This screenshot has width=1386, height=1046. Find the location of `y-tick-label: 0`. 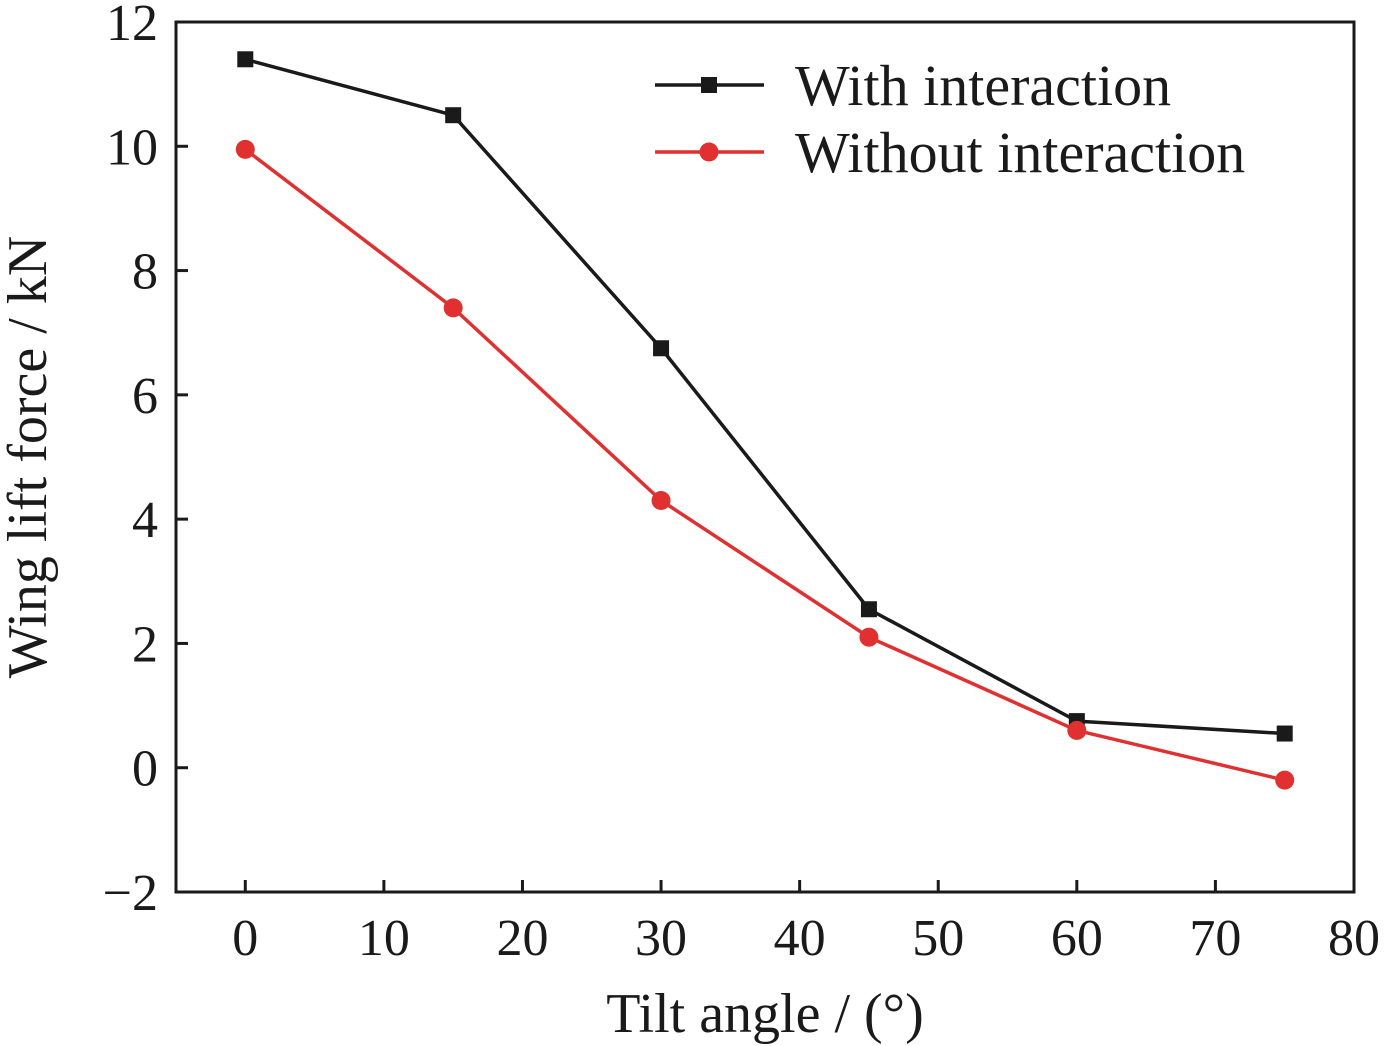

y-tick-label: 0 is located at coordinates (145, 769).